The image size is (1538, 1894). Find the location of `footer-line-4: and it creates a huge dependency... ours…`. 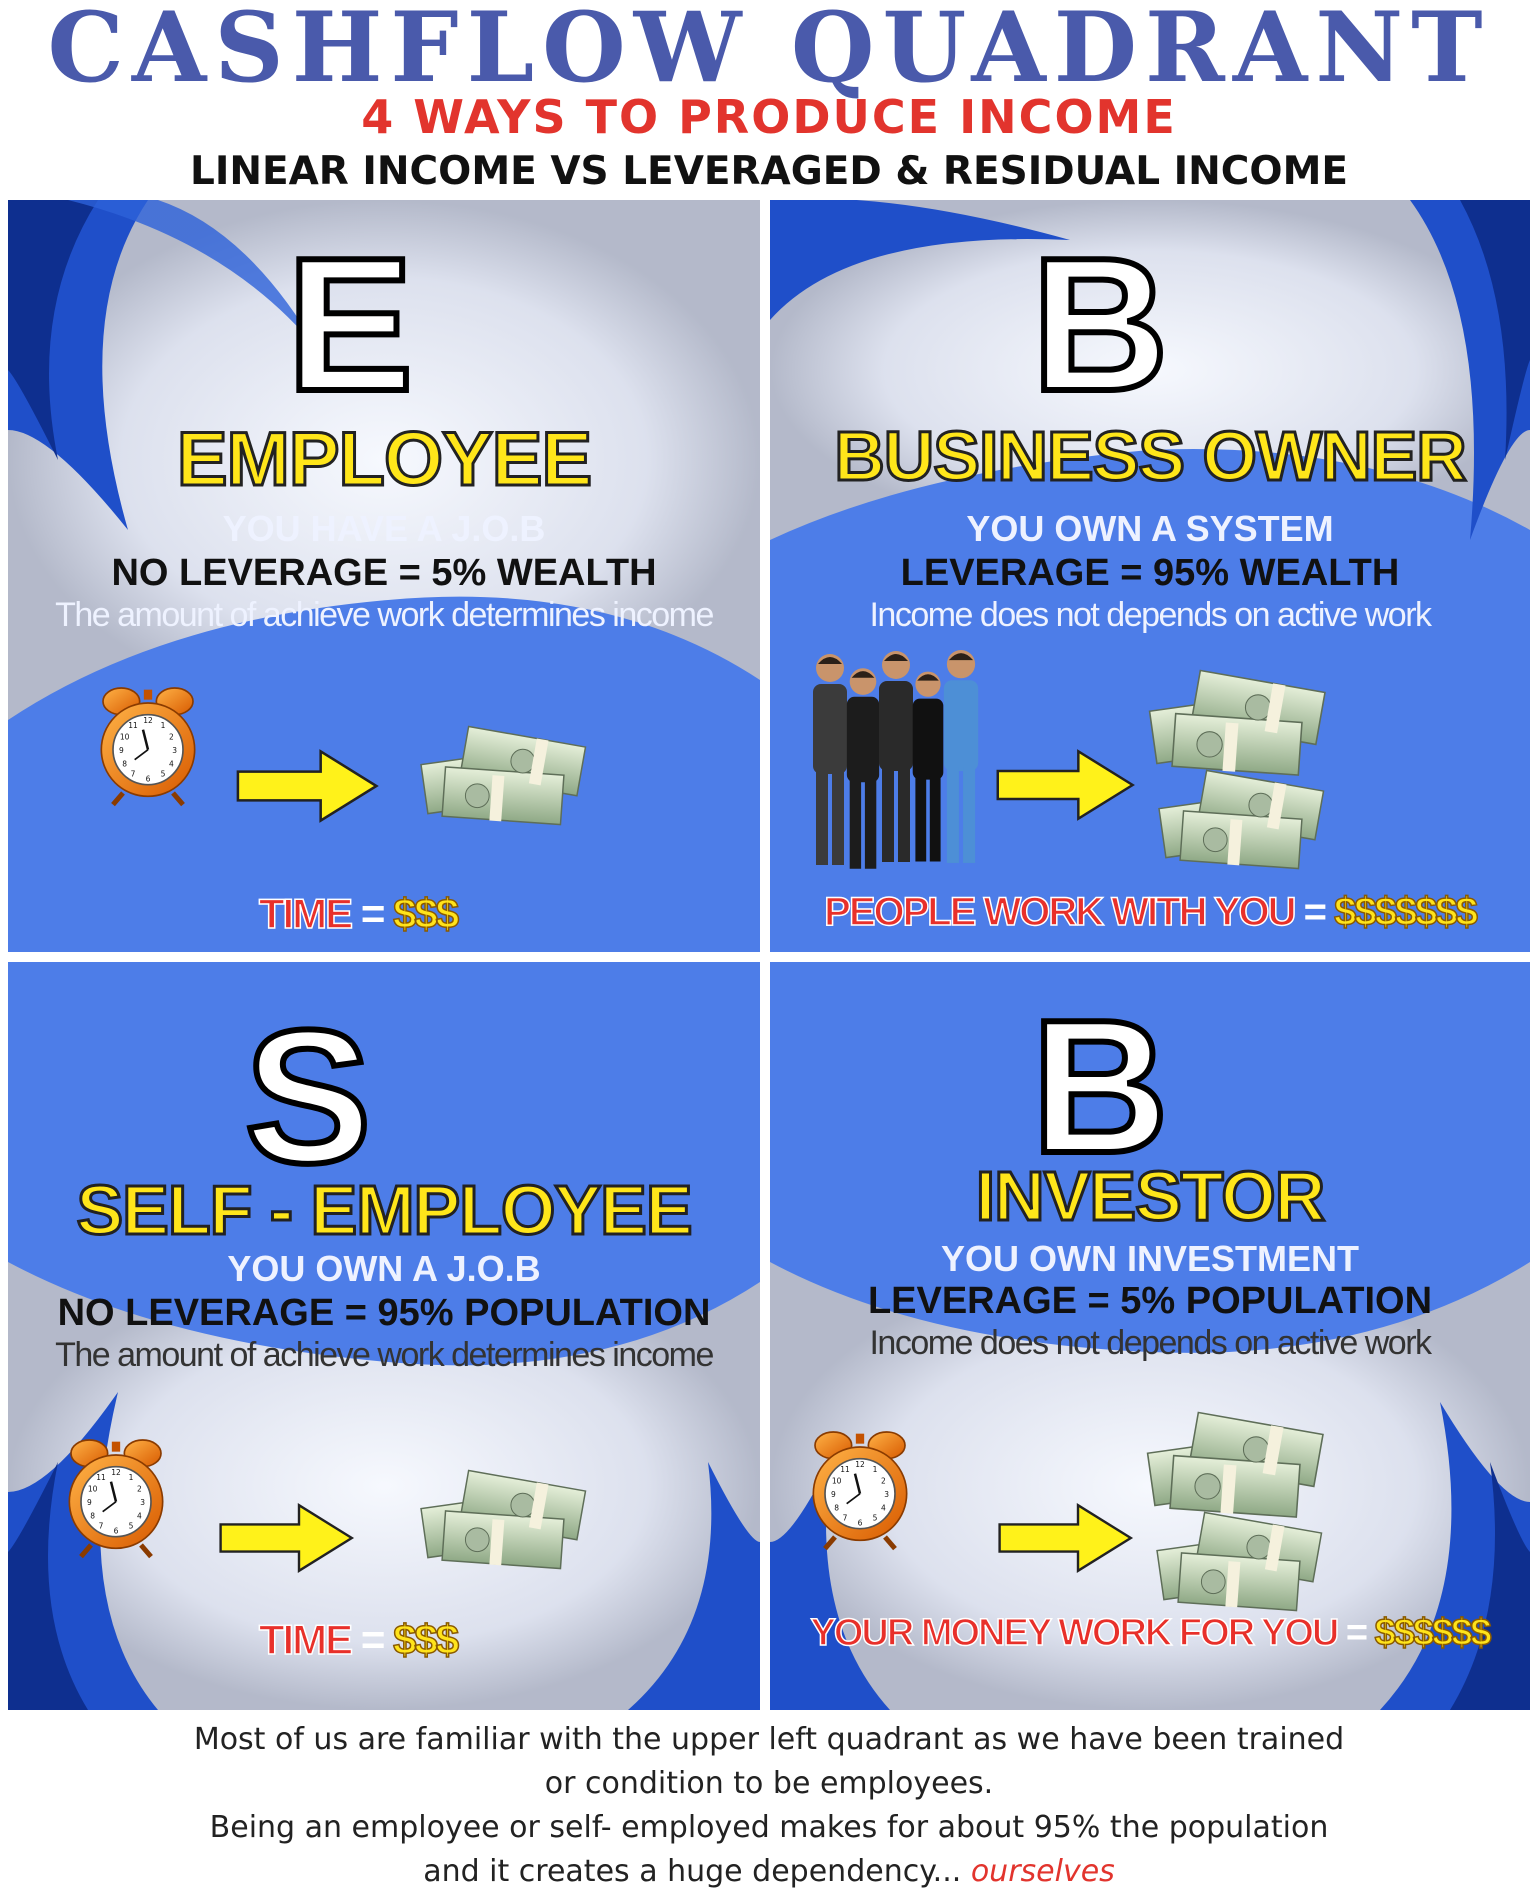

footer-line-4: and it creates a huge dependency... ours… is located at coordinates (769, 1872).